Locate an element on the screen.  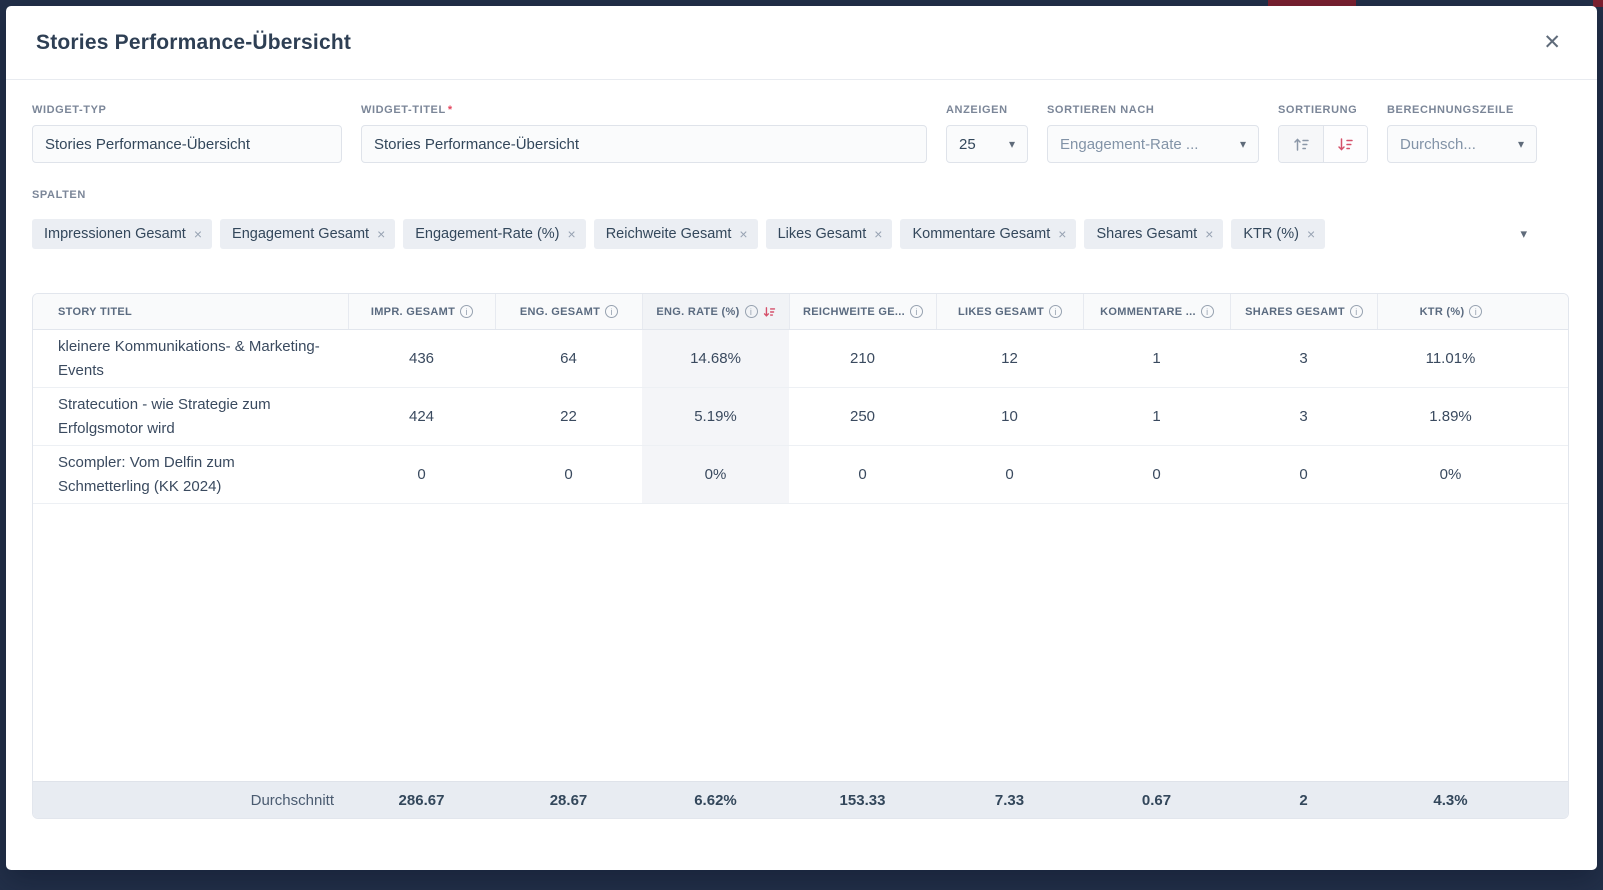
footer-cell: 7.33 is located at coordinates (1009, 800).